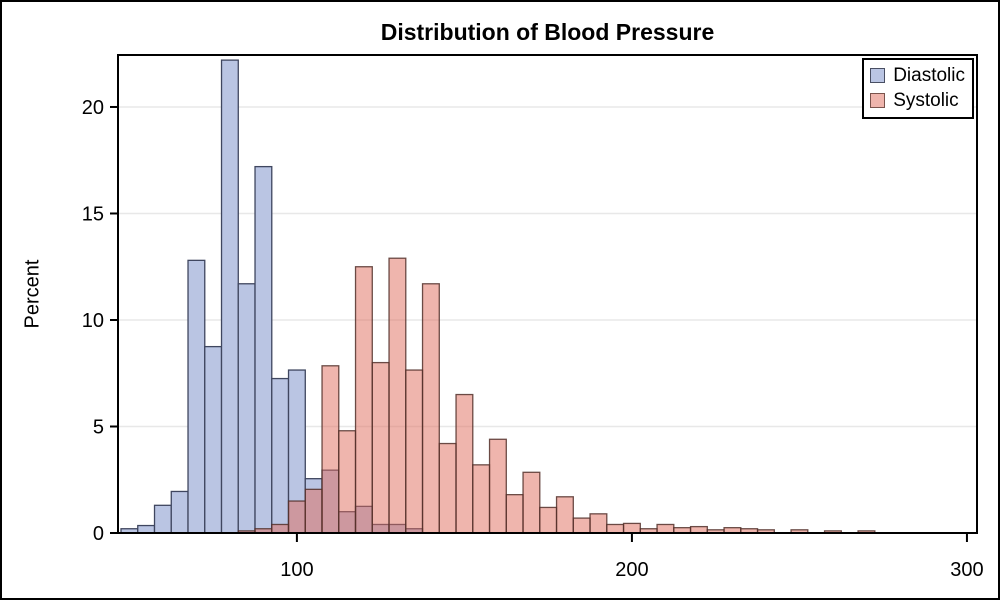  What do you see at coordinates (93, 108) in the screenshot?
I see `y-tick-label-20: 20` at bounding box center [93, 108].